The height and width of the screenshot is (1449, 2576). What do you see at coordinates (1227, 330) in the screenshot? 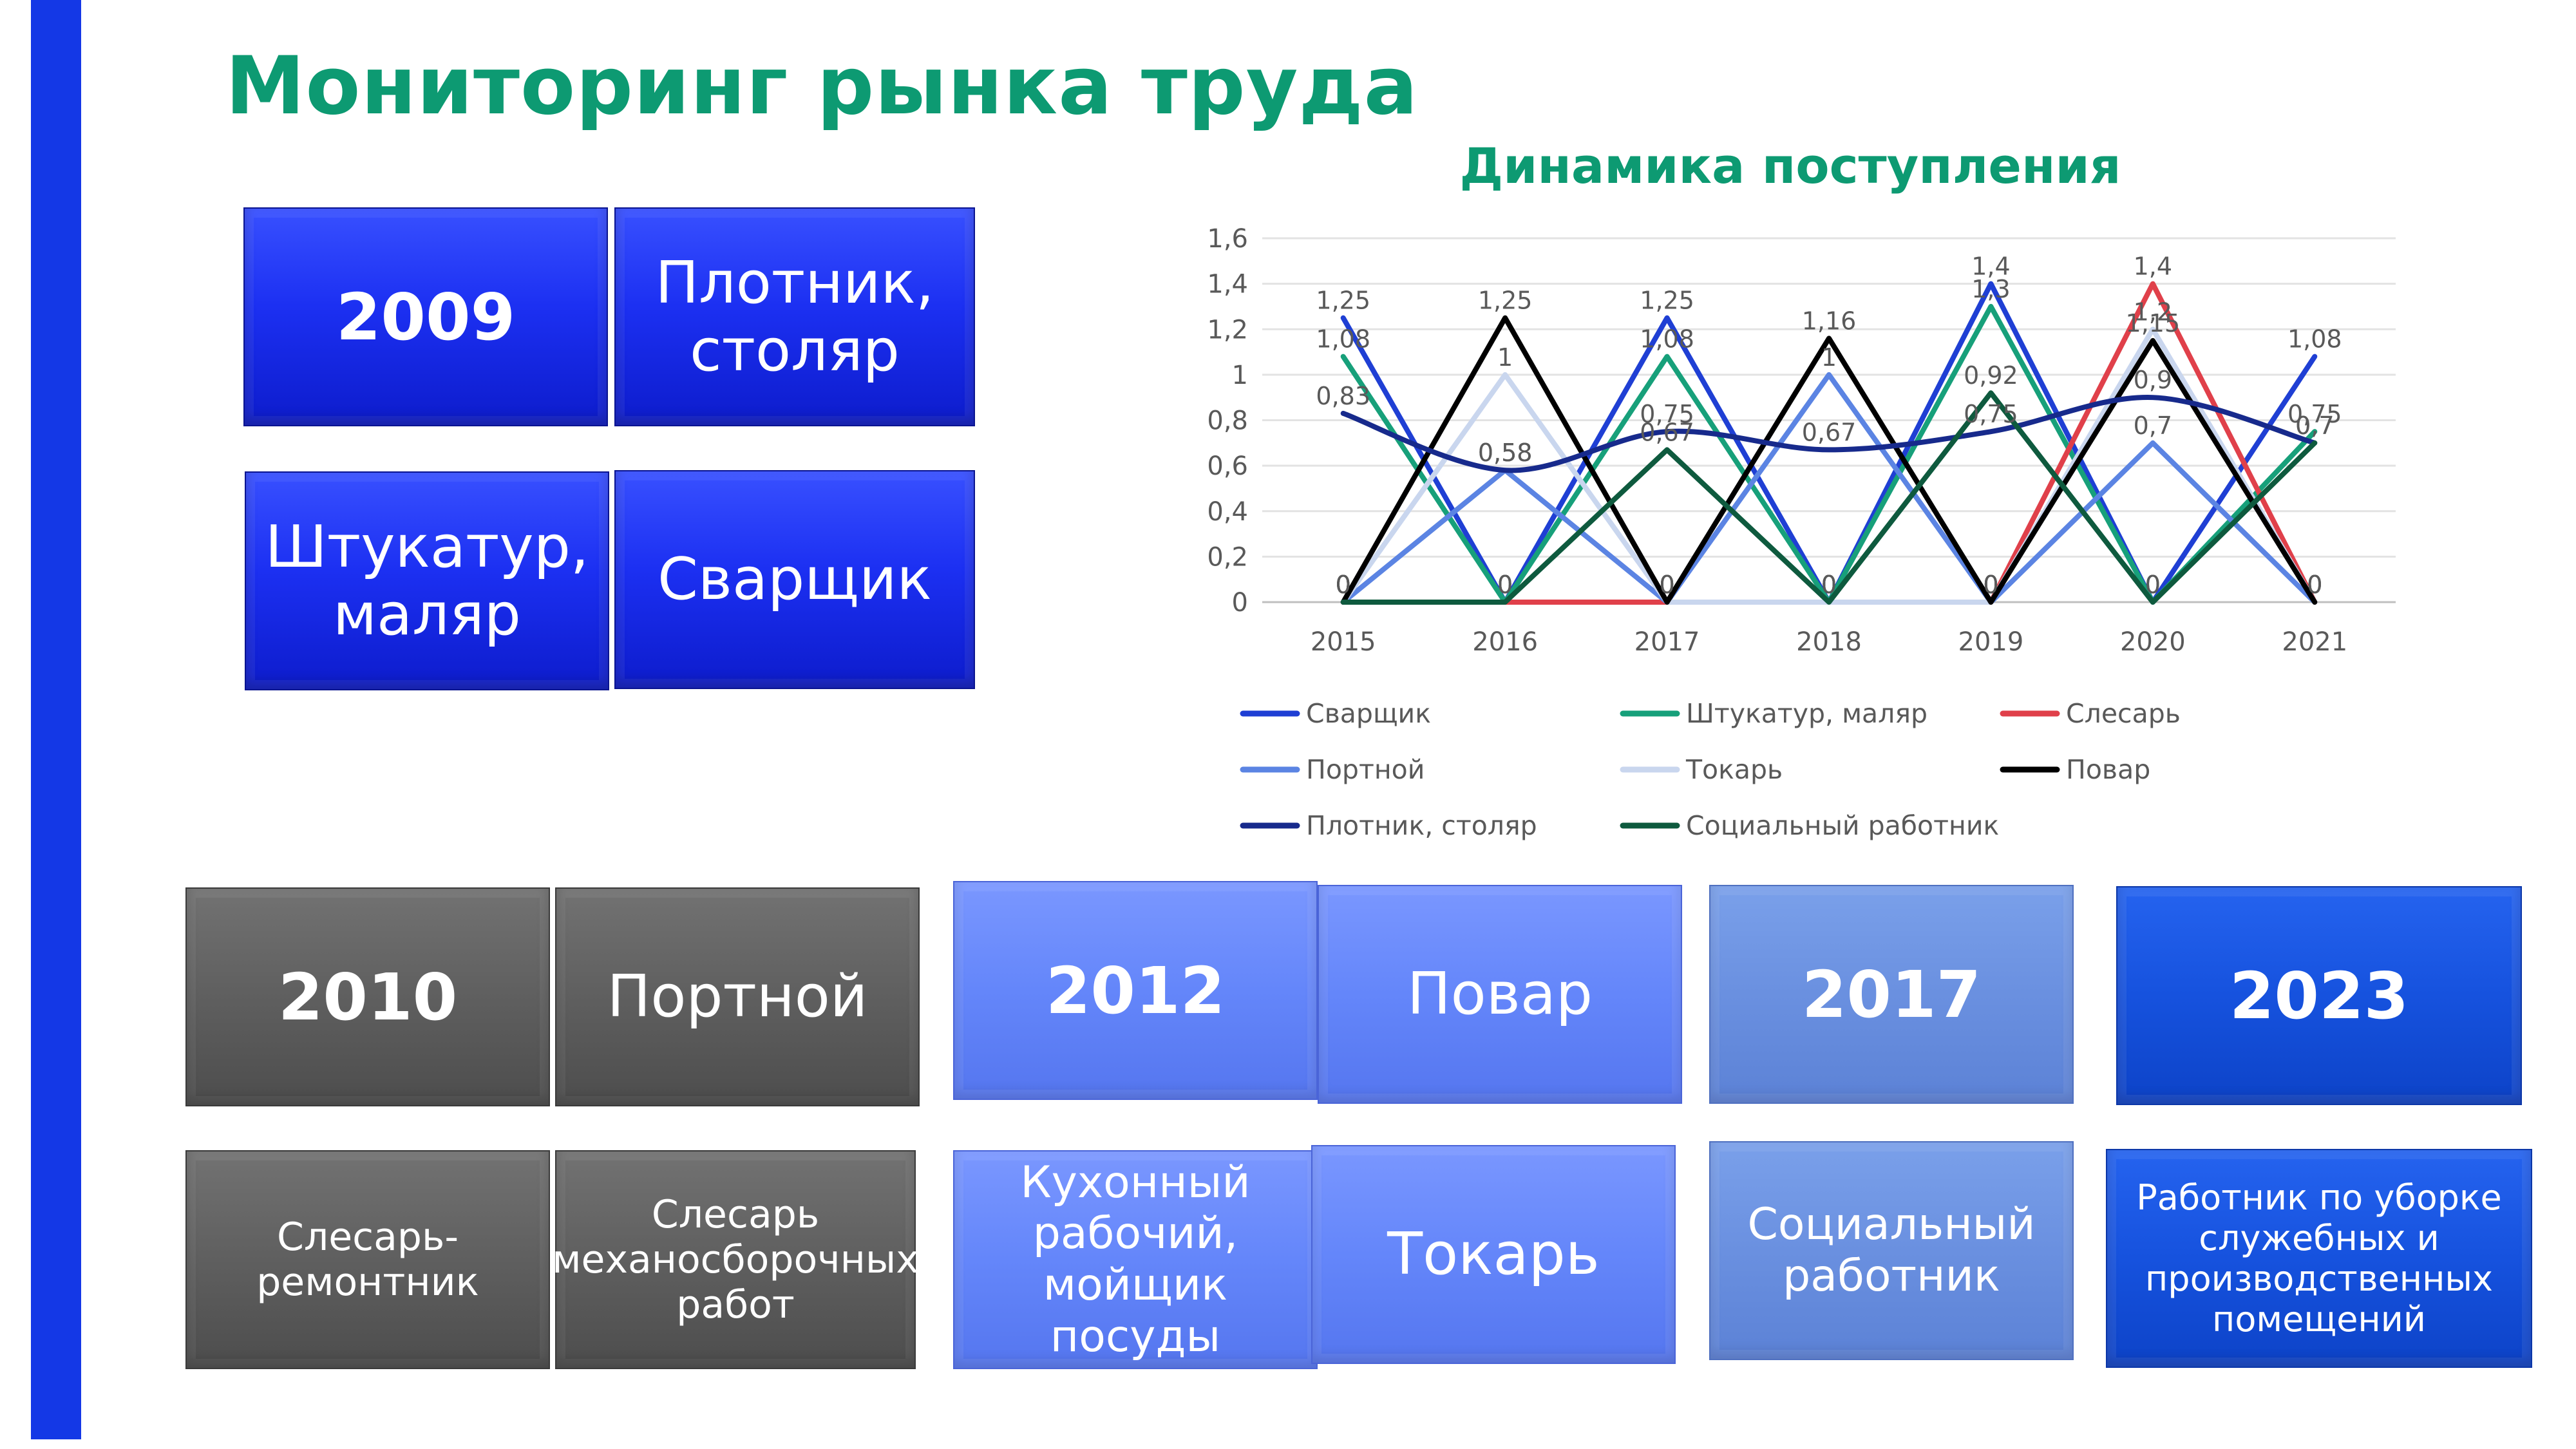
I see `y-tick-label: 1,2` at bounding box center [1227, 330].